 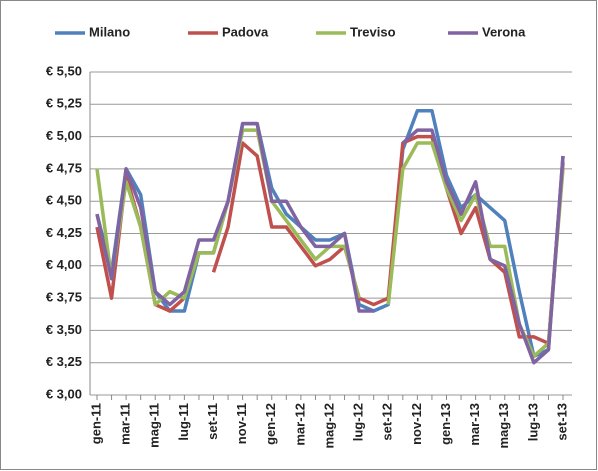 I want to click on x-tick-label: nov-11, so click(x=241, y=423).